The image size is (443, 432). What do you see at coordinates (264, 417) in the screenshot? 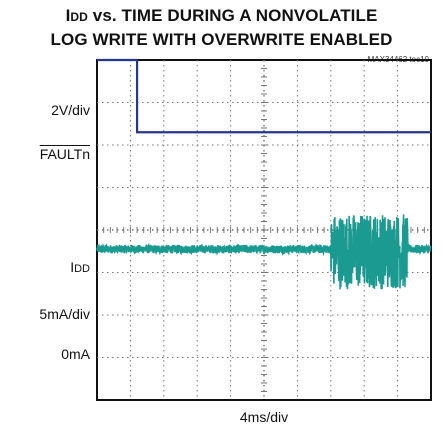
I see `x-axis-label: 4ms/div` at bounding box center [264, 417].